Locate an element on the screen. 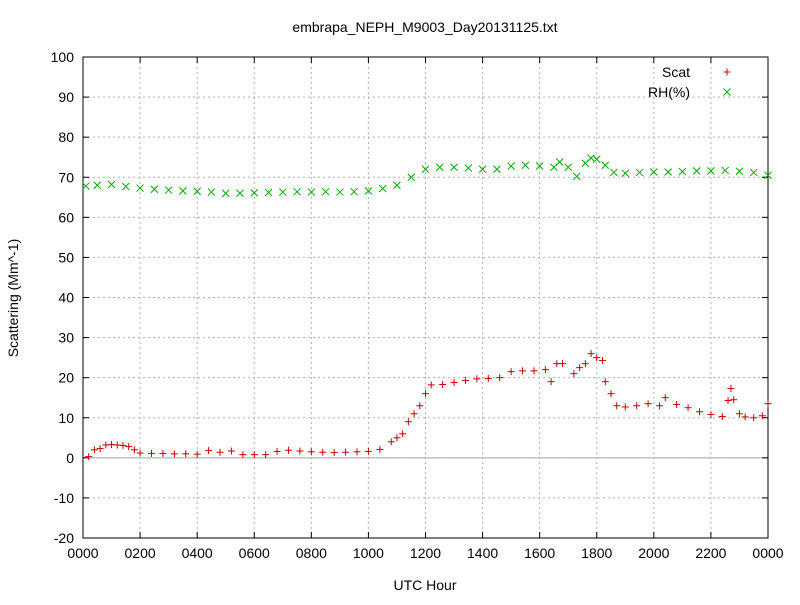  y-tick-label: 20 is located at coordinates (66, 378).